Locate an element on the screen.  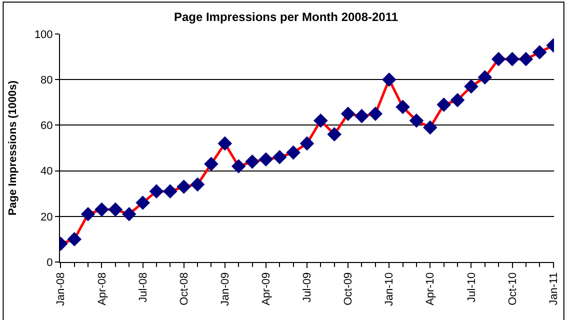
x-tick-label: Apr-09 is located at coordinates (266, 289).